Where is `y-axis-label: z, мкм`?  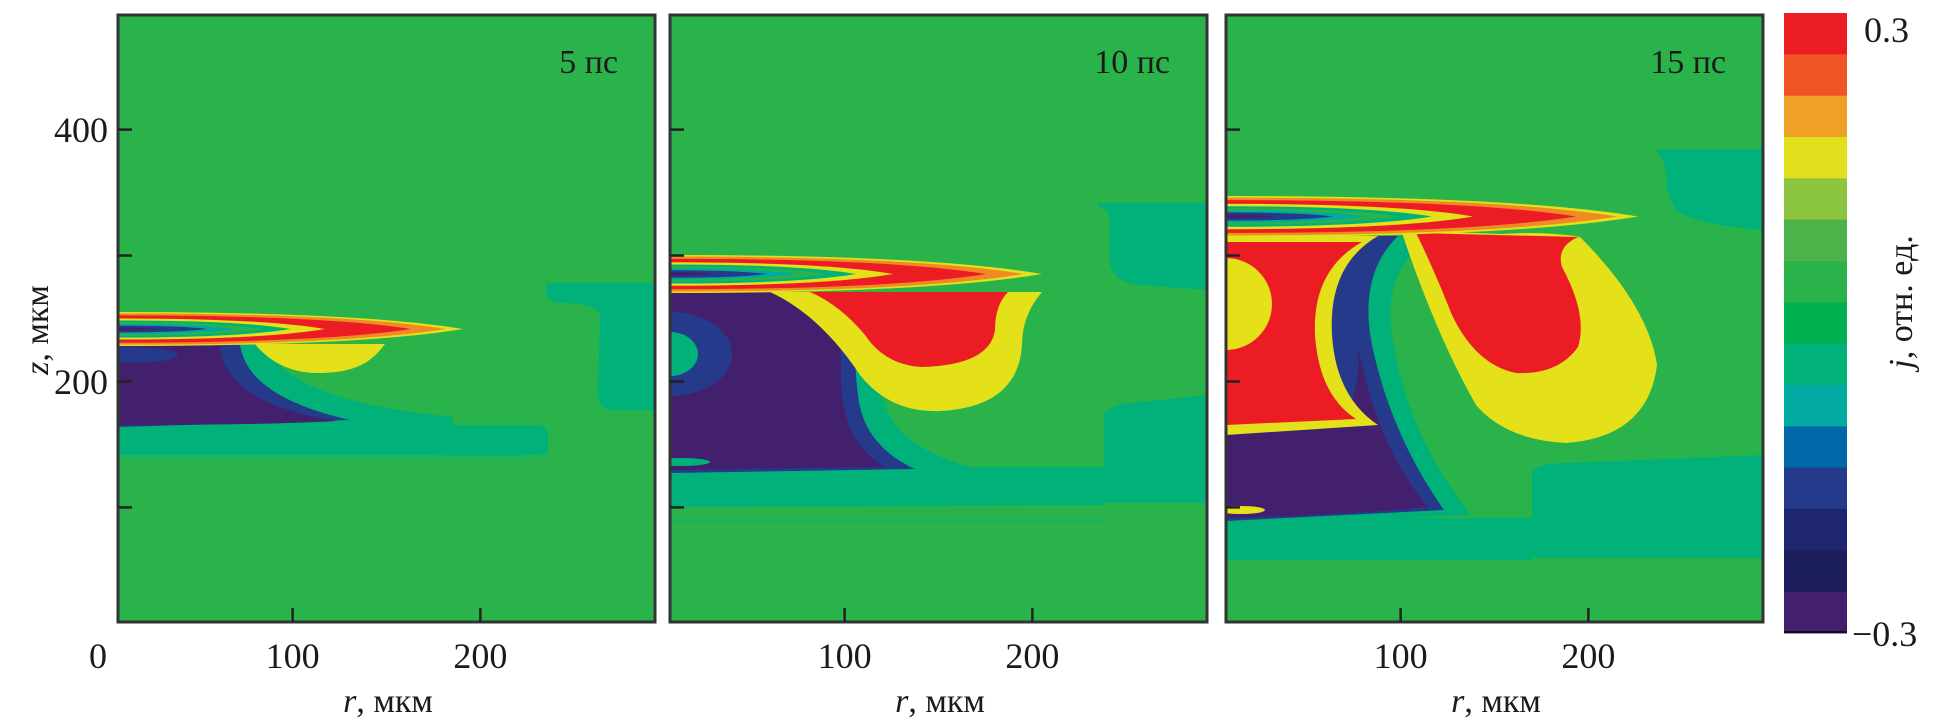 y-axis-label: z, мкм is located at coordinates (37, 330).